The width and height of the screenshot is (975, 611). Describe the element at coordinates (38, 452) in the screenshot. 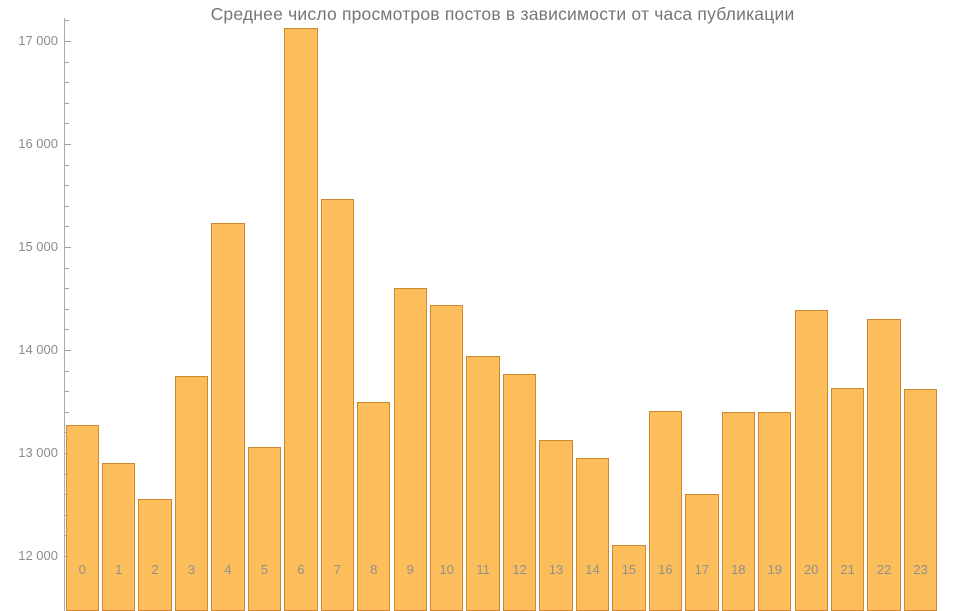

I see `y-tick-label: 13 000` at that location.